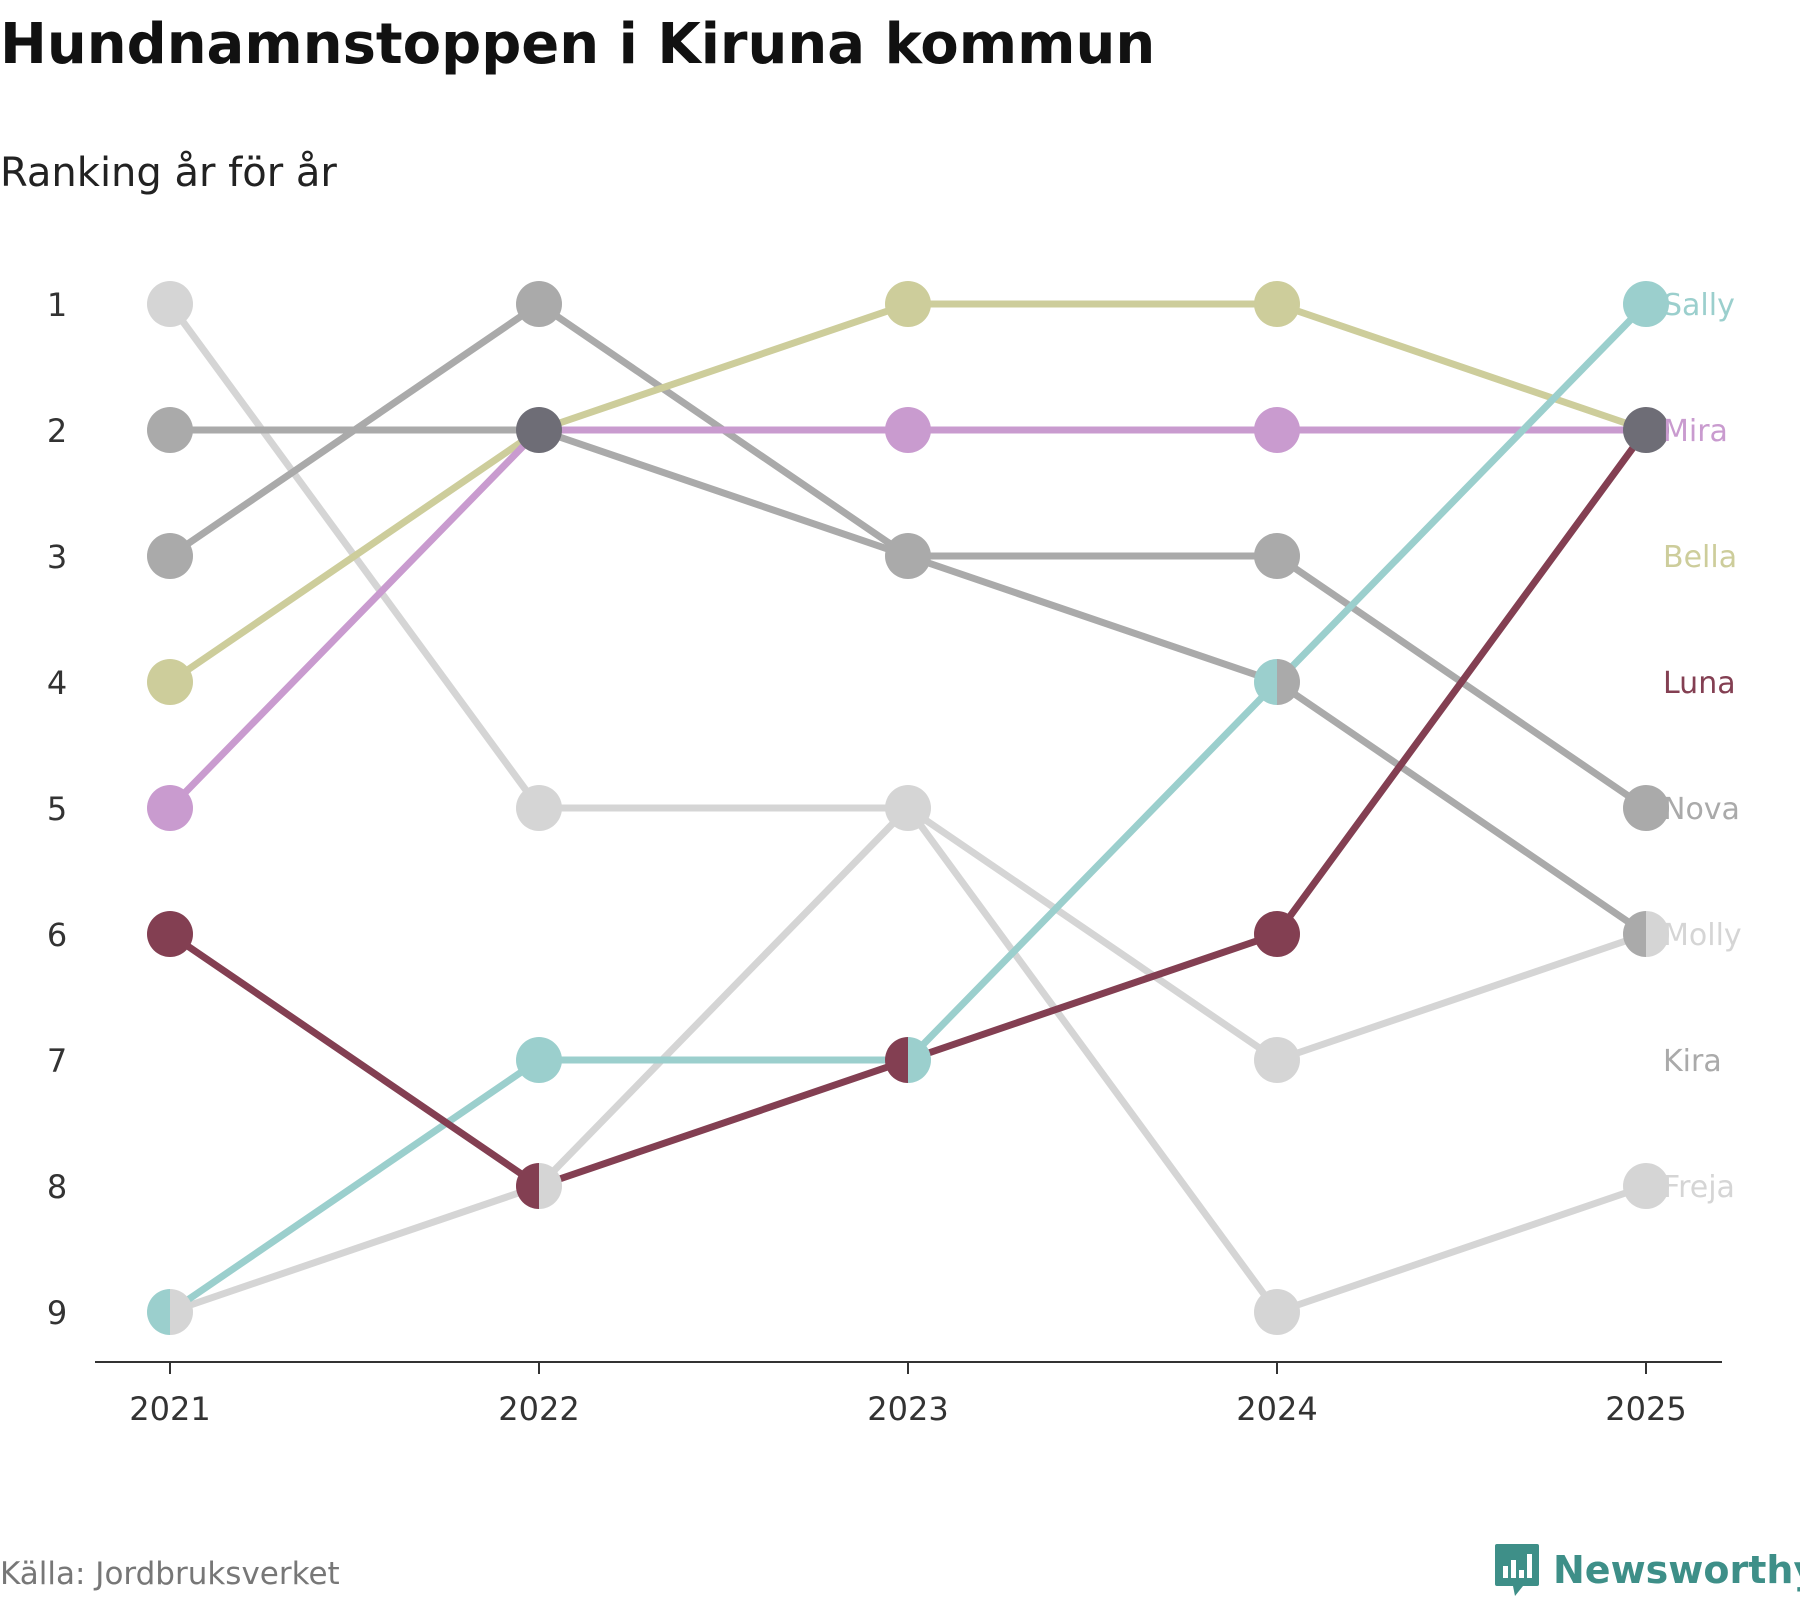 Image resolution: width=1800 pixels, height=1600 pixels. Describe the element at coordinates (550, 1186) in the screenshot. I see `point-2022-rank-8-right` at that location.